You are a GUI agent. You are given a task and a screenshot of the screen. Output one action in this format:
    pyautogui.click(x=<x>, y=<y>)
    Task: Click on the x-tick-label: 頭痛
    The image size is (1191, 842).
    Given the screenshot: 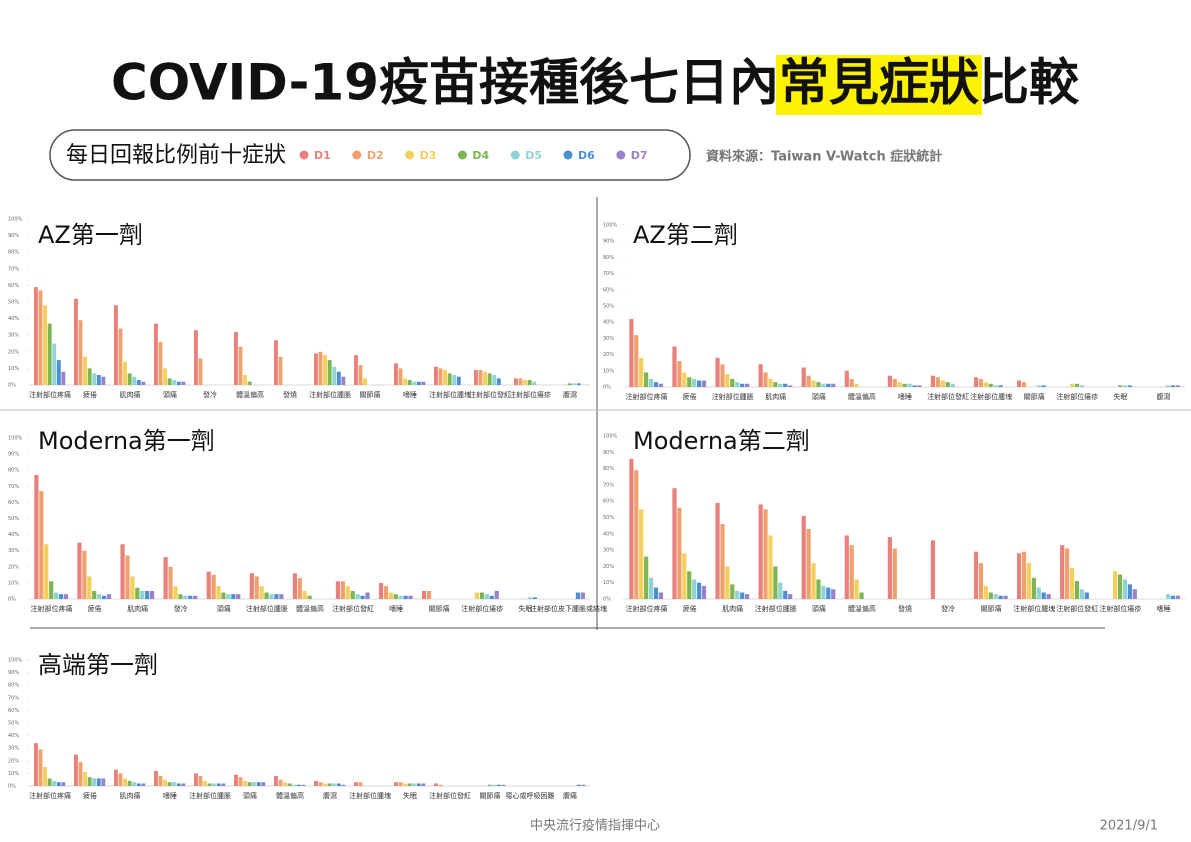 What is the action you would take?
    pyautogui.click(x=224, y=608)
    